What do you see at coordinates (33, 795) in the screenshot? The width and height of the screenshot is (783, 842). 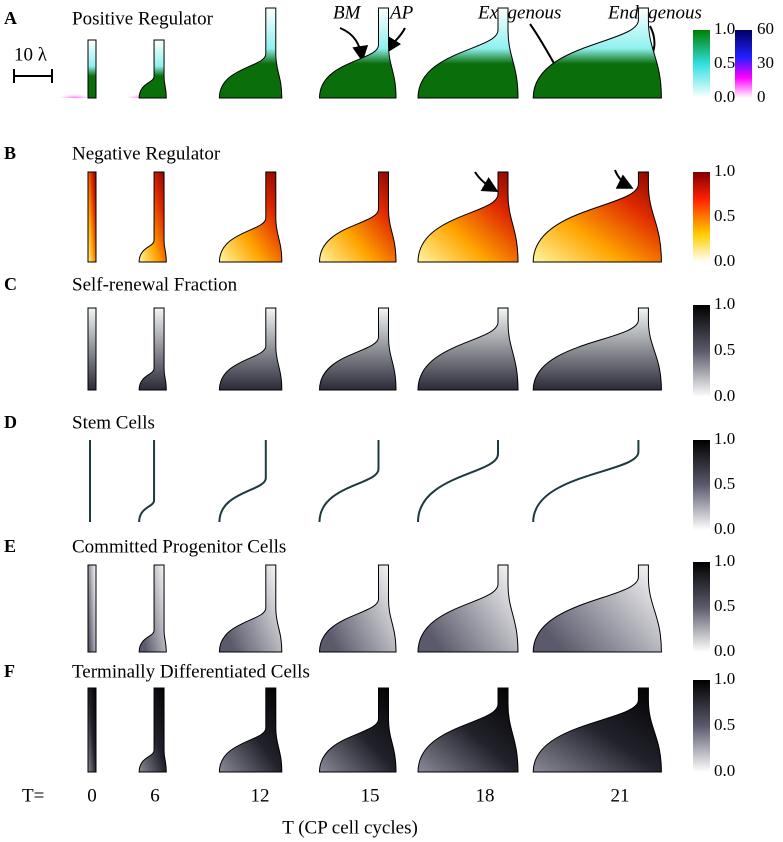 I see `time-prefix: T=` at bounding box center [33, 795].